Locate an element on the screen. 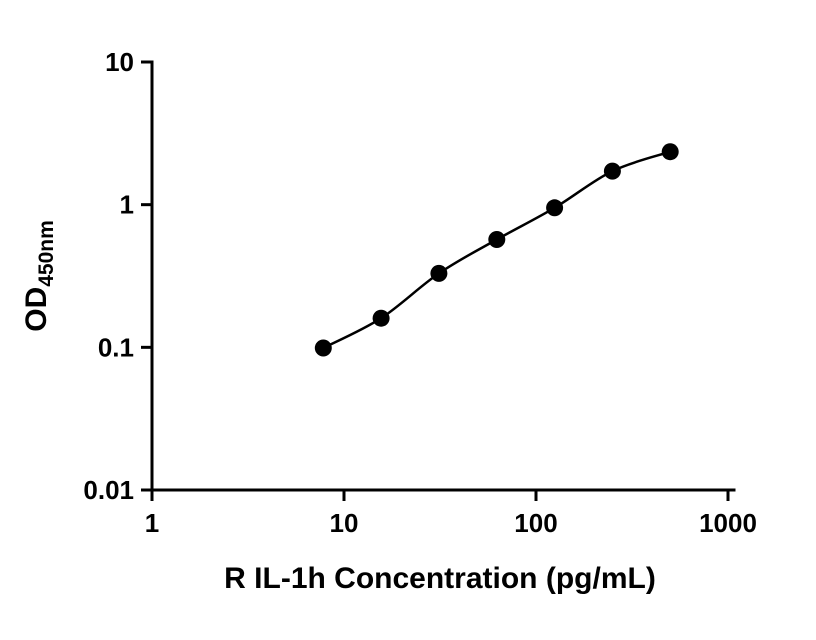 The height and width of the screenshot is (640, 816). x-tick-label: 1000 is located at coordinates (728, 523).